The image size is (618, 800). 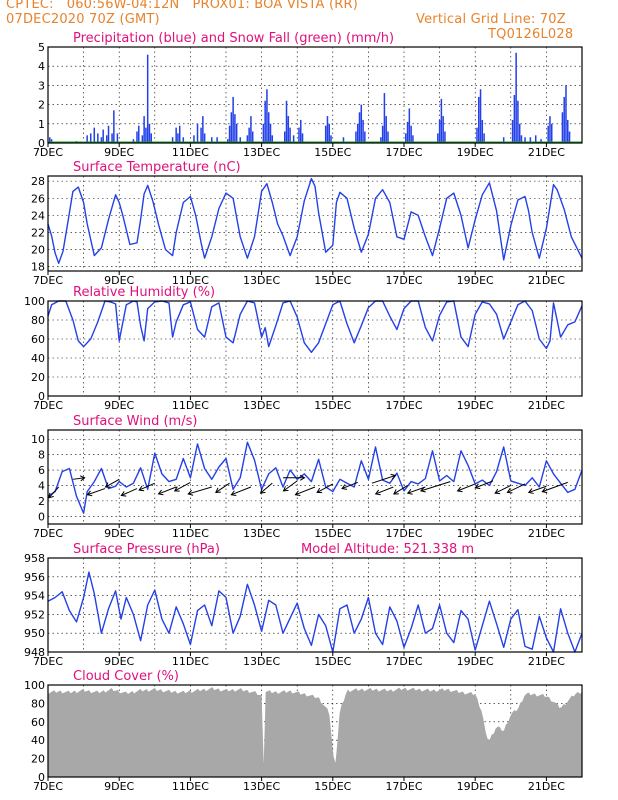 What do you see at coordinates (38, 215) in the screenshot?
I see `temperature-ytick-label: 24` at bounding box center [38, 215].